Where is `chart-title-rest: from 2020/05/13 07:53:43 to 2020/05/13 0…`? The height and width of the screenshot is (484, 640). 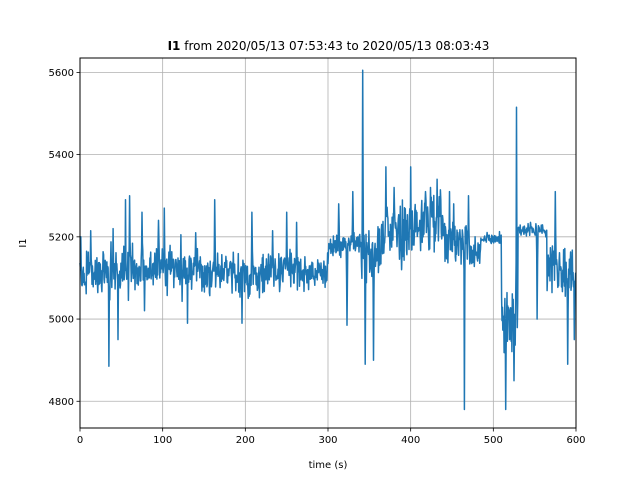 chart-title-rest: from 2020/05/13 07:53:43 to 2020/05/13 0… is located at coordinates (334, 46).